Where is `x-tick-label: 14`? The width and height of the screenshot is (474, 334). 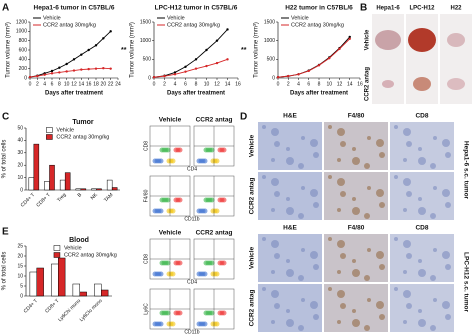 x-tick-label: 14 is located at coordinates (82, 84).